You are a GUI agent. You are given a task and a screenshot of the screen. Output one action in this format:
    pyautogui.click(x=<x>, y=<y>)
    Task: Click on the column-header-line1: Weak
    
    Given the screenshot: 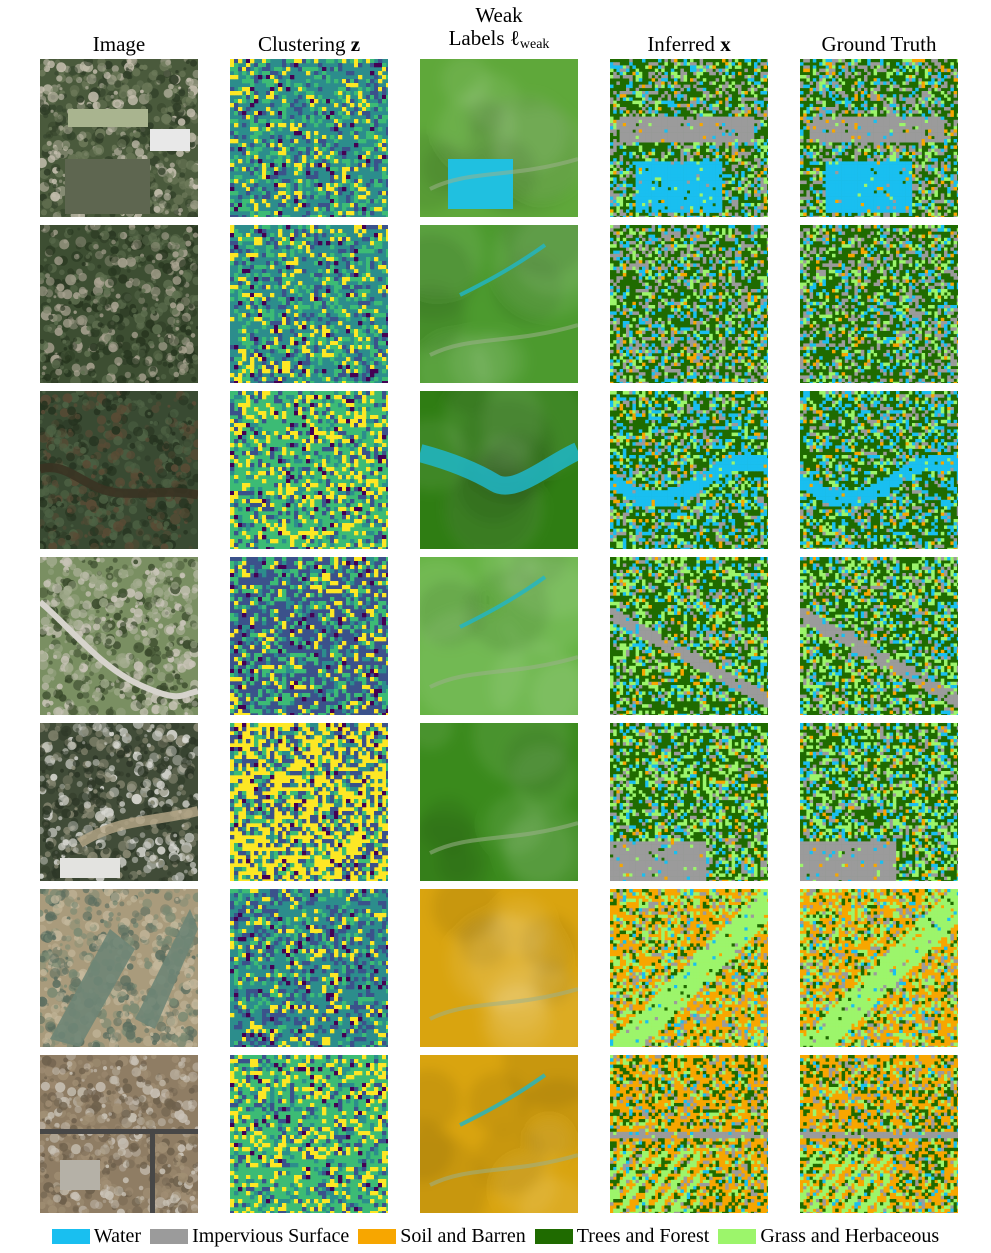 What is the action you would take?
    pyautogui.click(x=498, y=15)
    